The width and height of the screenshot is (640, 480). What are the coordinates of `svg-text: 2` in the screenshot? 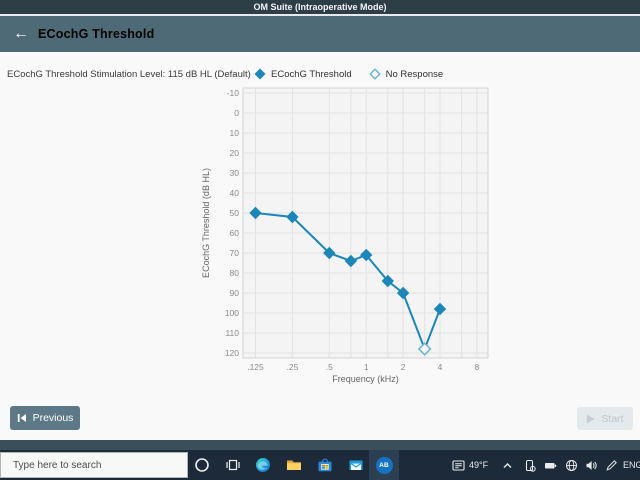 It's located at (403, 367).